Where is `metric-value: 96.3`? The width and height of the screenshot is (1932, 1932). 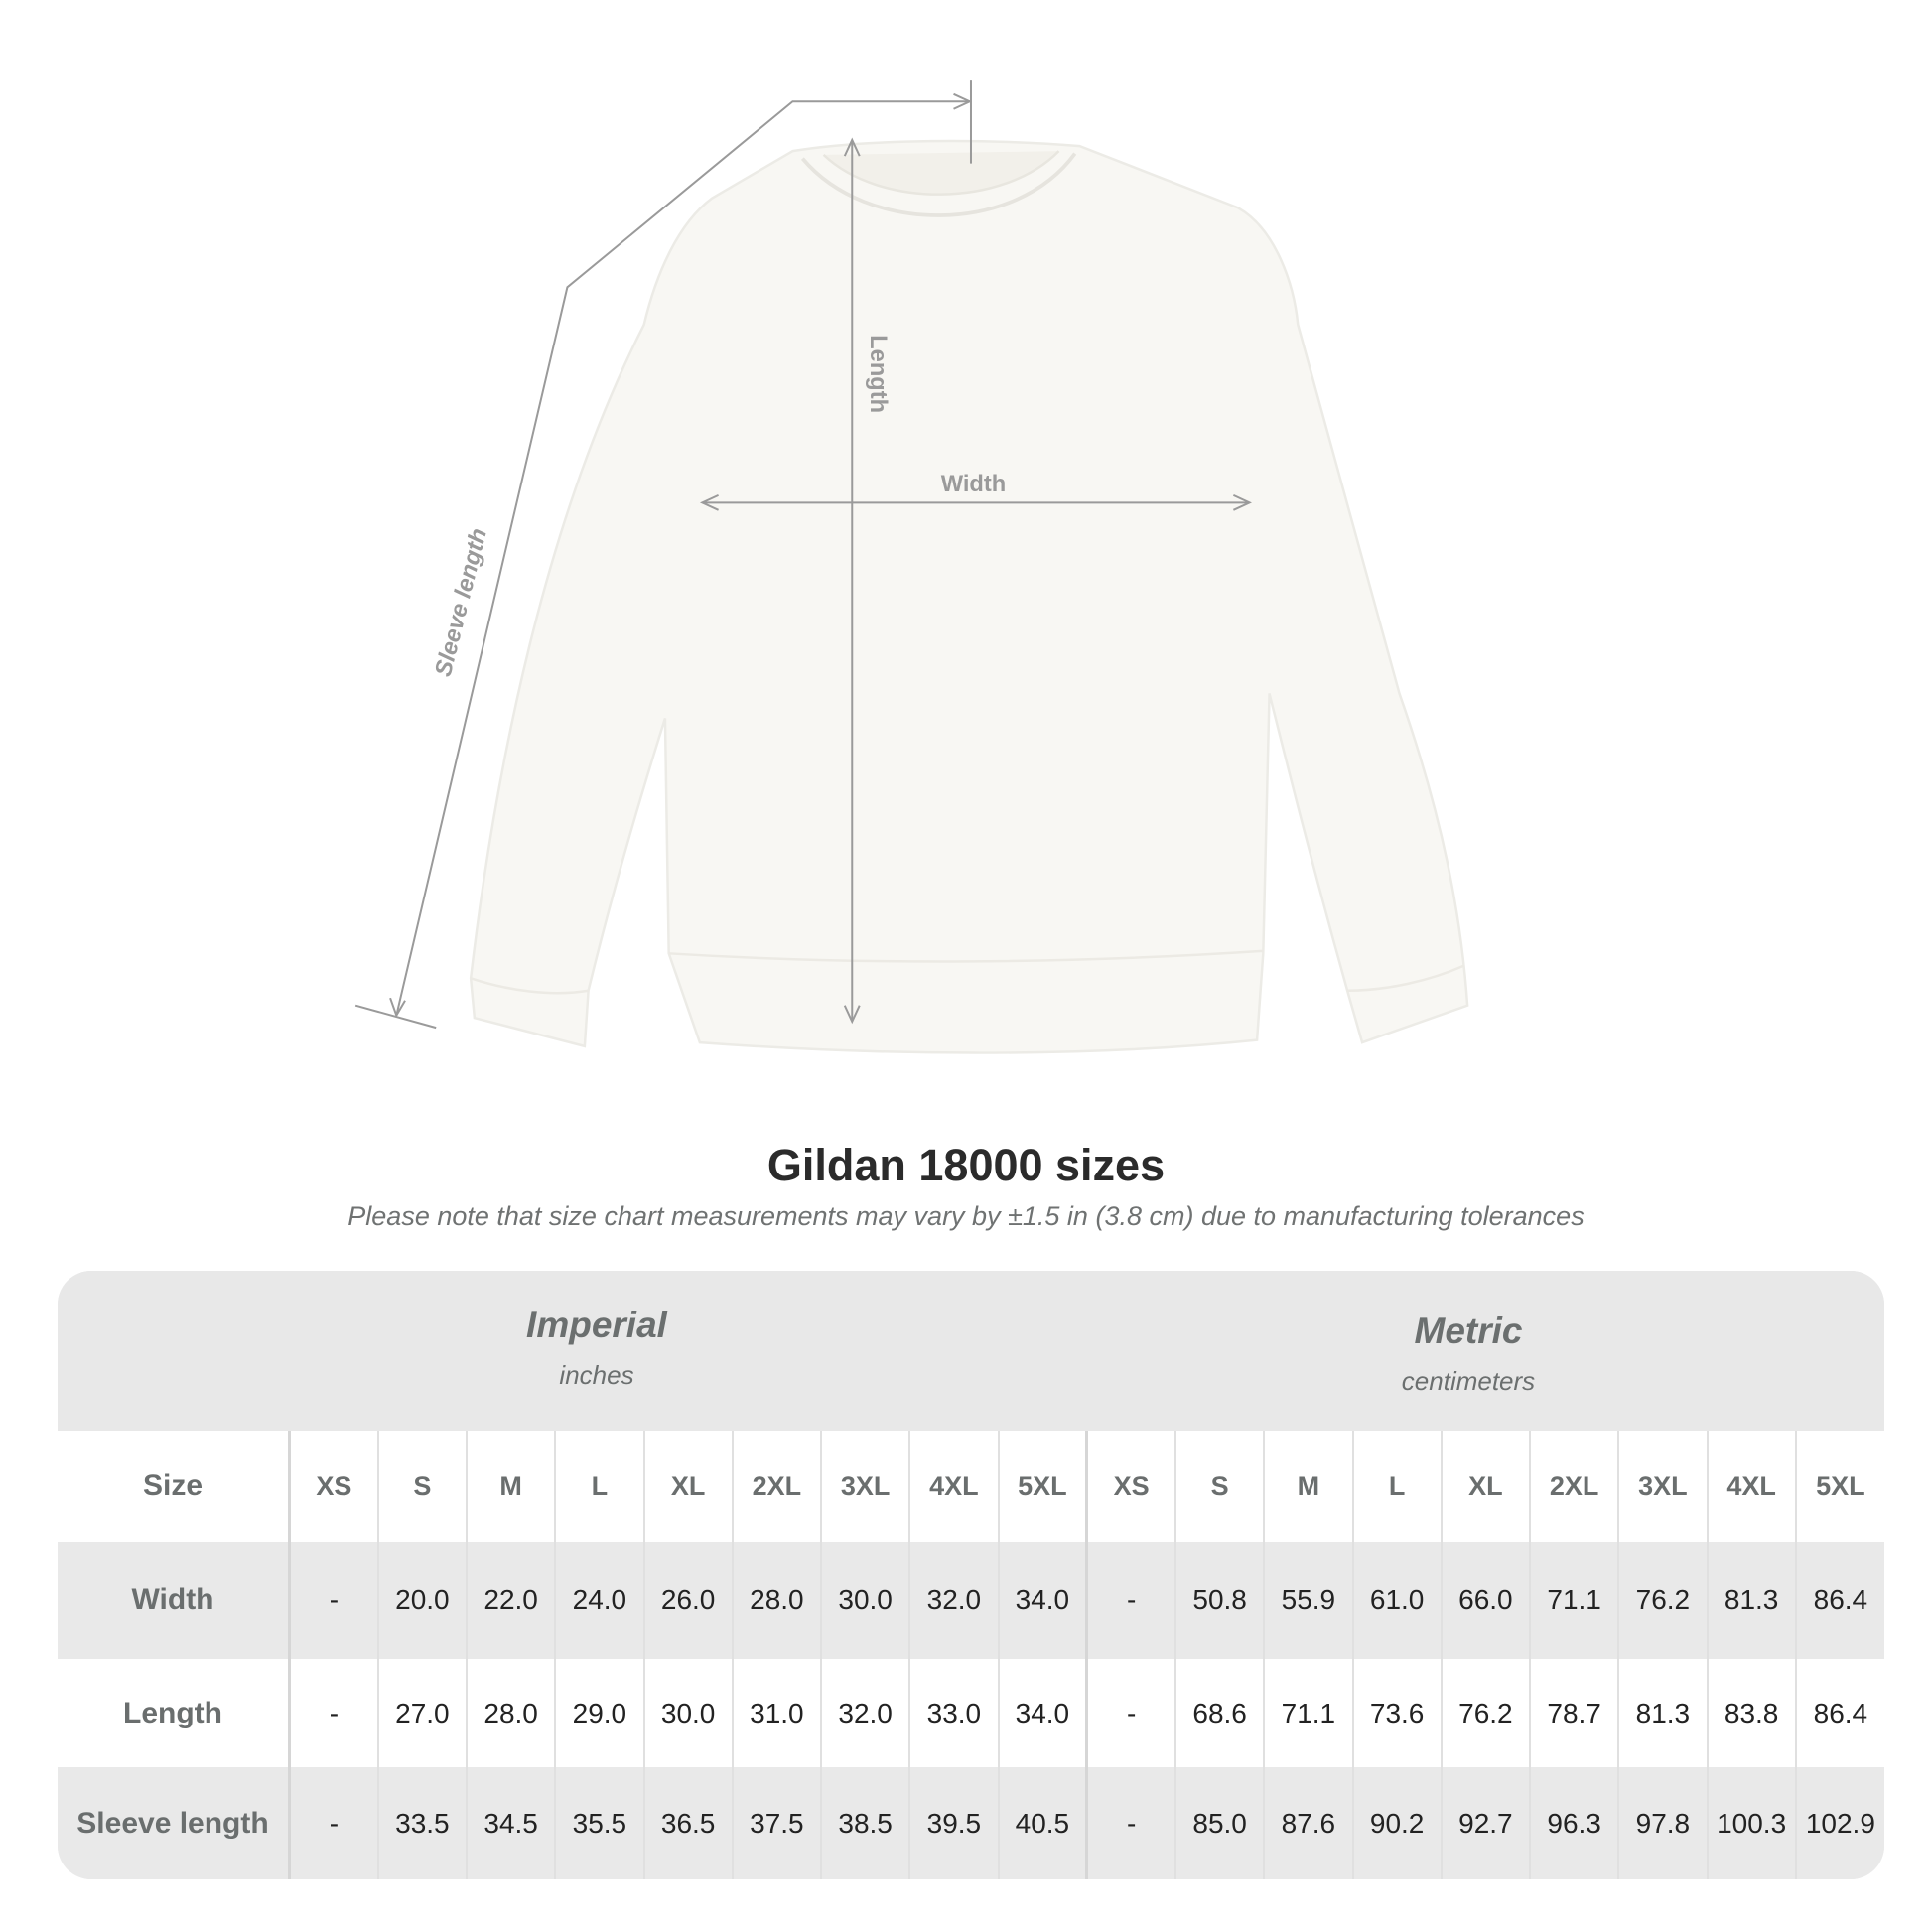
metric-value: 96.3 is located at coordinates (1573, 1823).